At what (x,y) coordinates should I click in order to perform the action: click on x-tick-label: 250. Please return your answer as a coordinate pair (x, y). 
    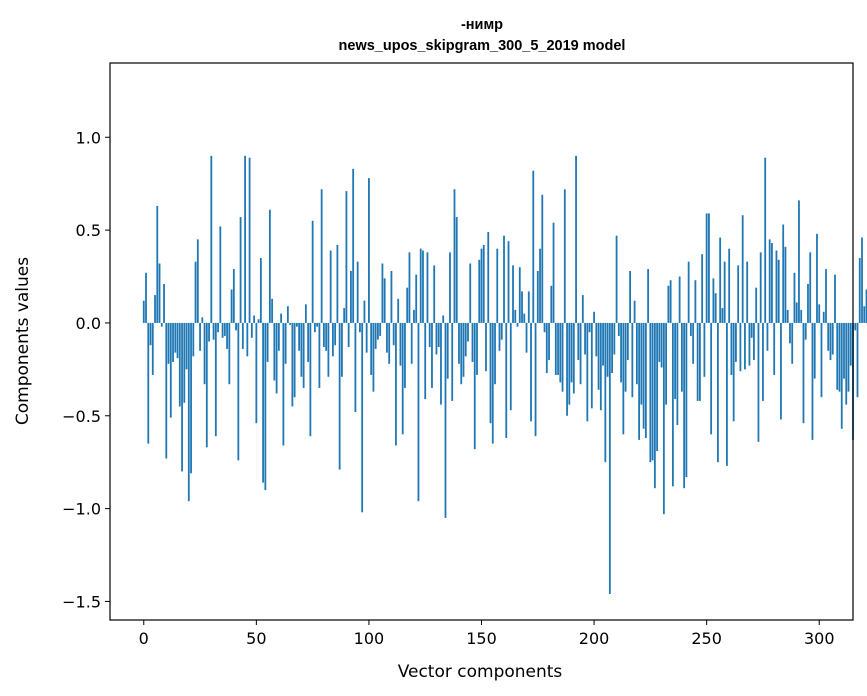
    Looking at the image, I should click on (706, 638).